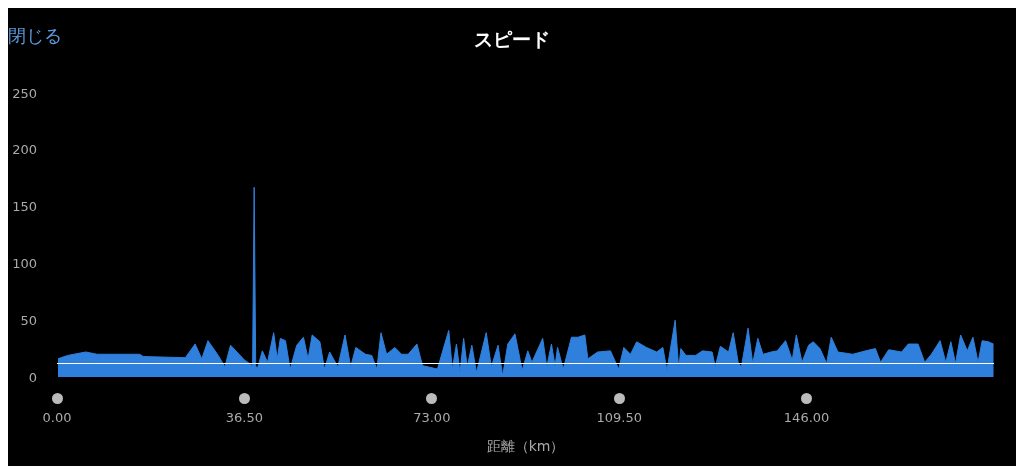 The height and width of the screenshot is (474, 1024). Describe the element at coordinates (432, 417) in the screenshot. I see `x-tick-label: 73.00` at that location.